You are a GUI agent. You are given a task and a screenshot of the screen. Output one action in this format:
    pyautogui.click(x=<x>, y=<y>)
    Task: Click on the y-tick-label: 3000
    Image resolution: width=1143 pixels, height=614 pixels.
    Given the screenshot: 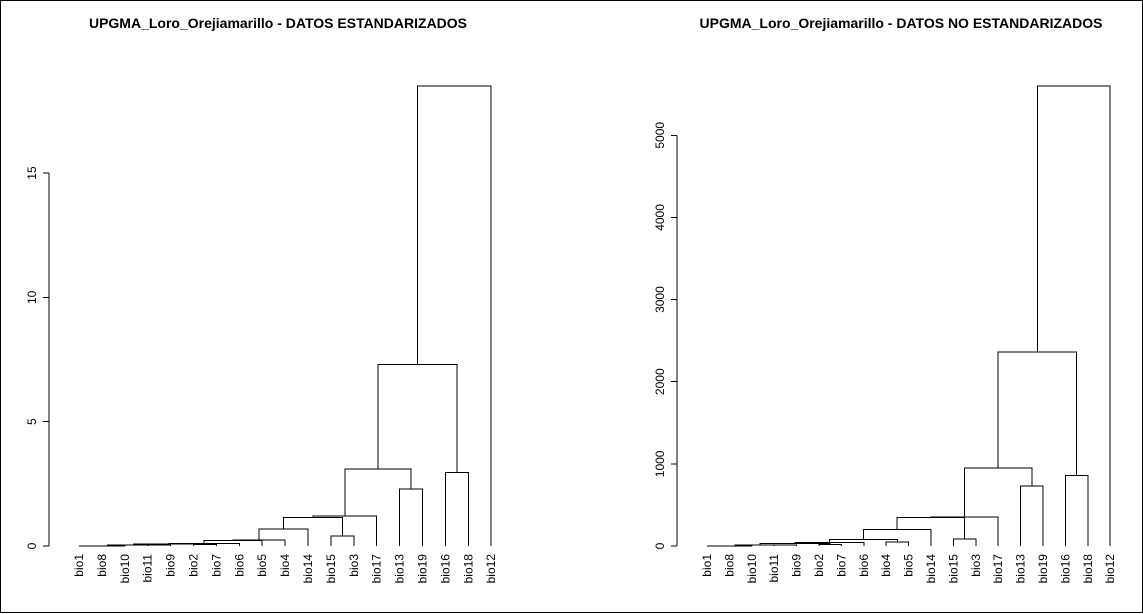 What is the action you would take?
    pyautogui.click(x=660, y=299)
    